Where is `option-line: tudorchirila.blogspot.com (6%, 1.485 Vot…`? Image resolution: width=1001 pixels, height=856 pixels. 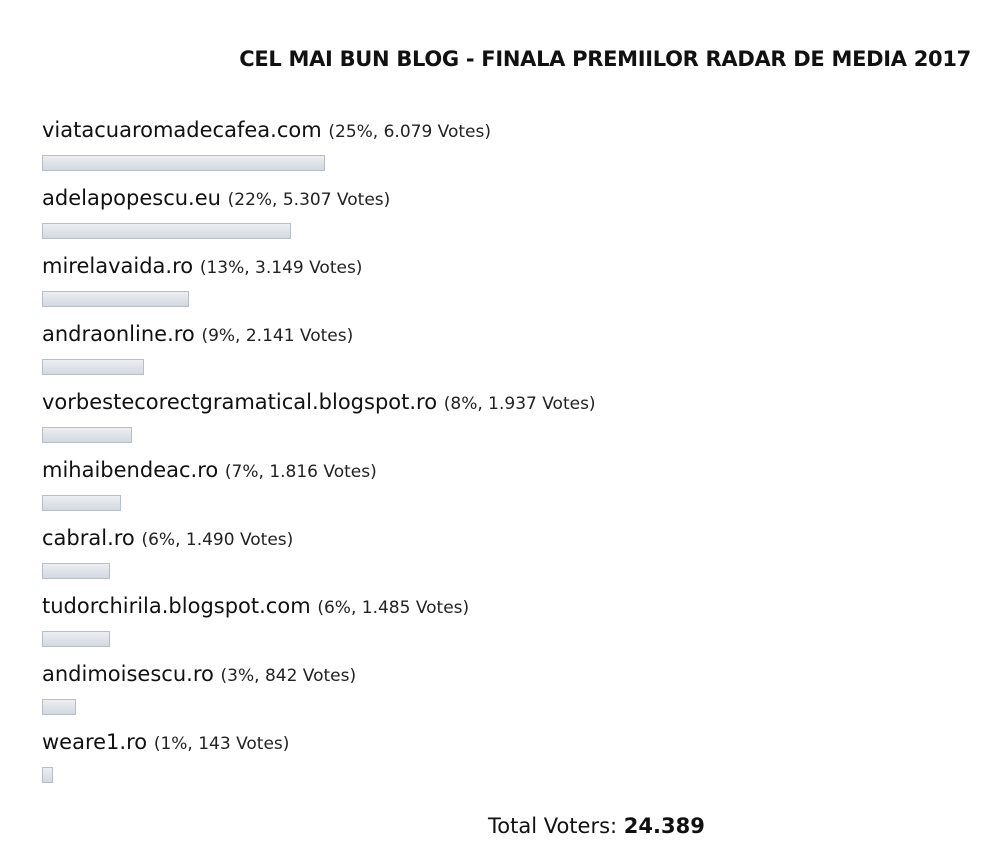
option-line: tudorchirila.blogspot.com (6%, 1.485 Vot… is located at coordinates (319, 606).